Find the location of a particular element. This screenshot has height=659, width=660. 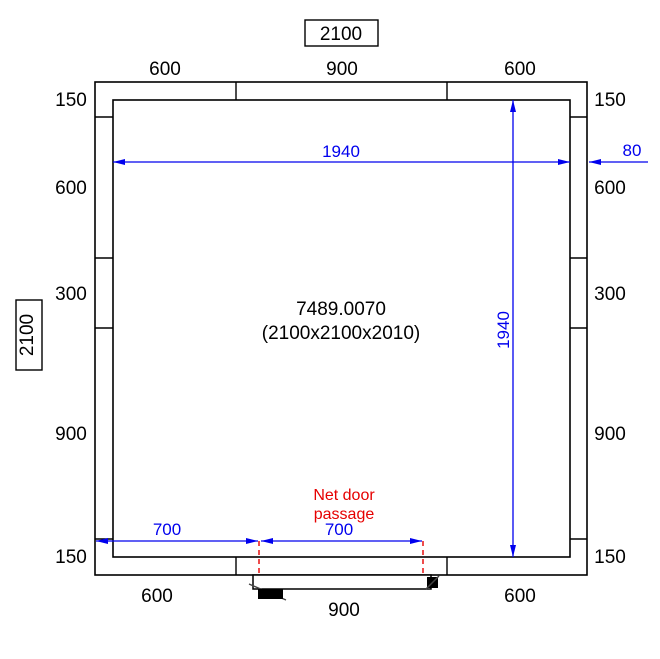

panel-label-right-2: 600 is located at coordinates (610, 188).